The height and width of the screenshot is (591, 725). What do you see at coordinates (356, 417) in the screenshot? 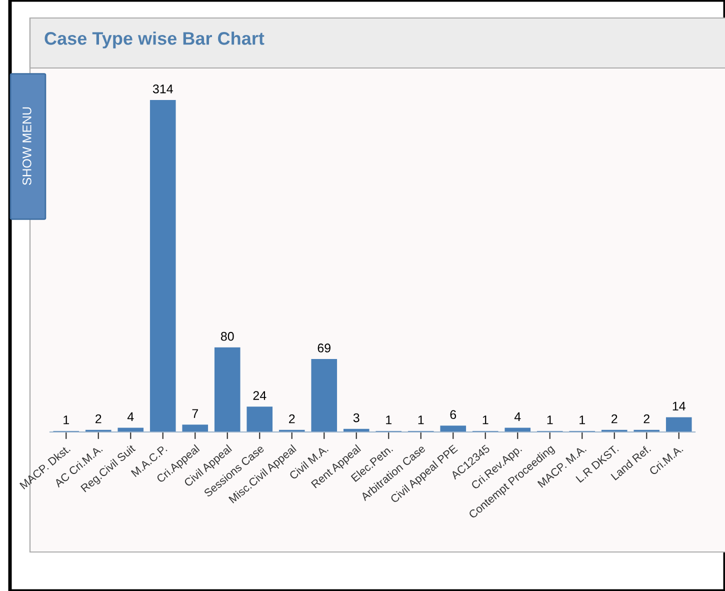
I see `data-label: 3` at bounding box center [356, 417].